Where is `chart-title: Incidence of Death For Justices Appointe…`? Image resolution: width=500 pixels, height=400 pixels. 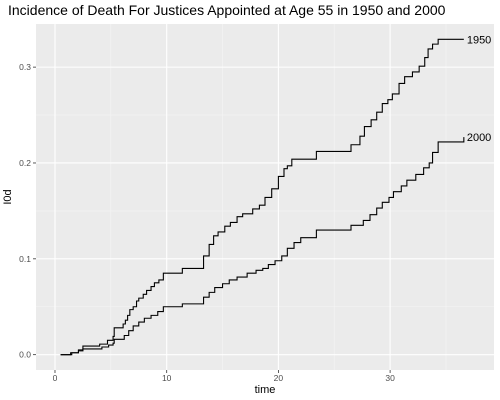
chart-title: Incidence of Death For Justices Appointe… is located at coordinates (227, 10).